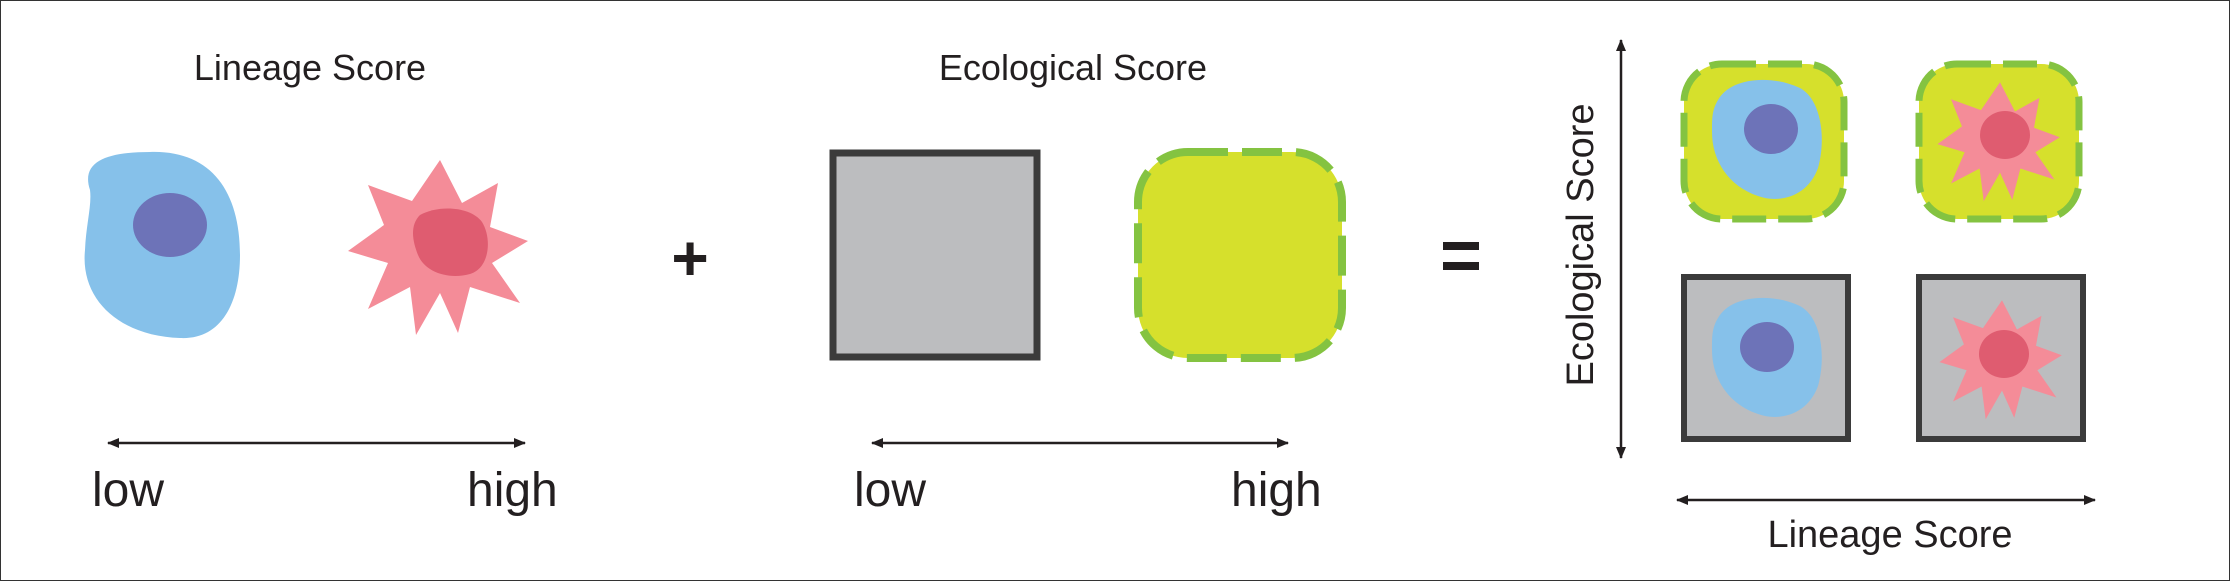 This screenshot has height=583, width=2232. What do you see at coordinates (2001, 358) in the screenshot?
I see `low-eco-high-lineage-cell` at bounding box center [2001, 358].